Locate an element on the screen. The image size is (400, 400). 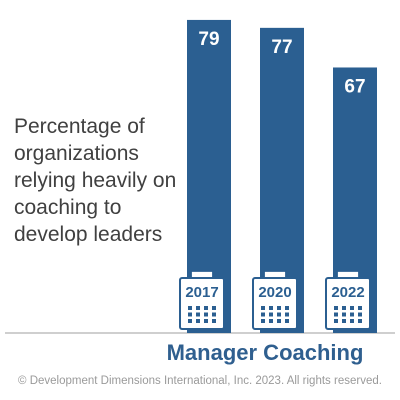
calendar-icon: 2020 is located at coordinates (275, 300).